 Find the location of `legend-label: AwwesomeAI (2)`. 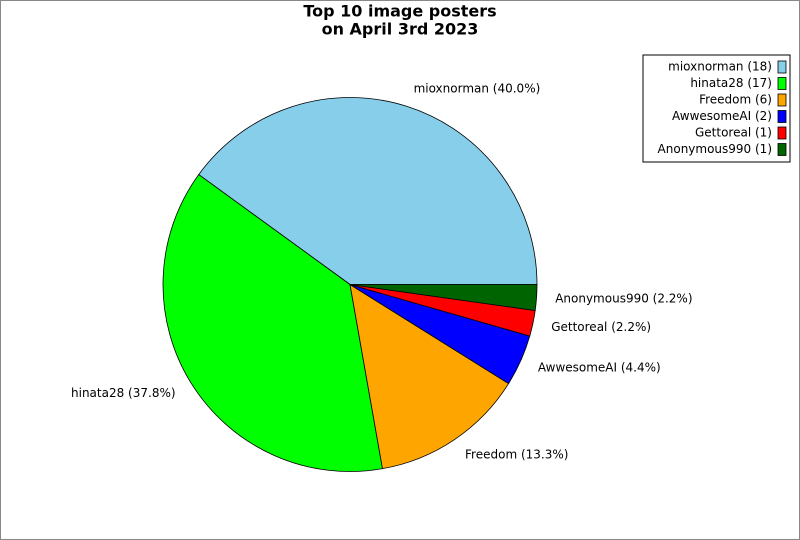

legend-label: AwwesomeAI (2) is located at coordinates (722, 116).